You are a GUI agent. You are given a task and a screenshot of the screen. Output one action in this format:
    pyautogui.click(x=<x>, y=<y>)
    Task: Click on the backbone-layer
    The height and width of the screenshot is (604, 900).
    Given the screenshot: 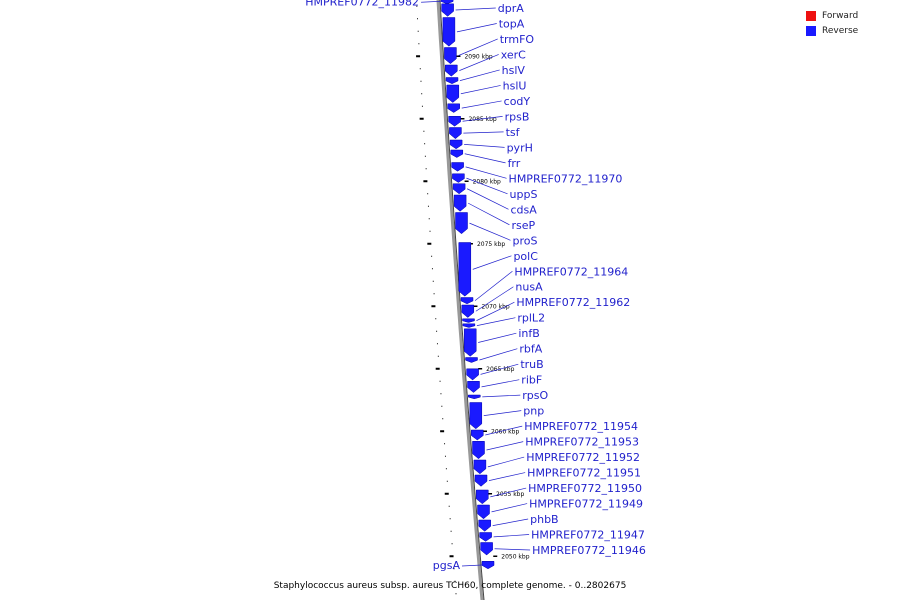 What is the action you would take?
    pyautogui.click(x=460, y=300)
    